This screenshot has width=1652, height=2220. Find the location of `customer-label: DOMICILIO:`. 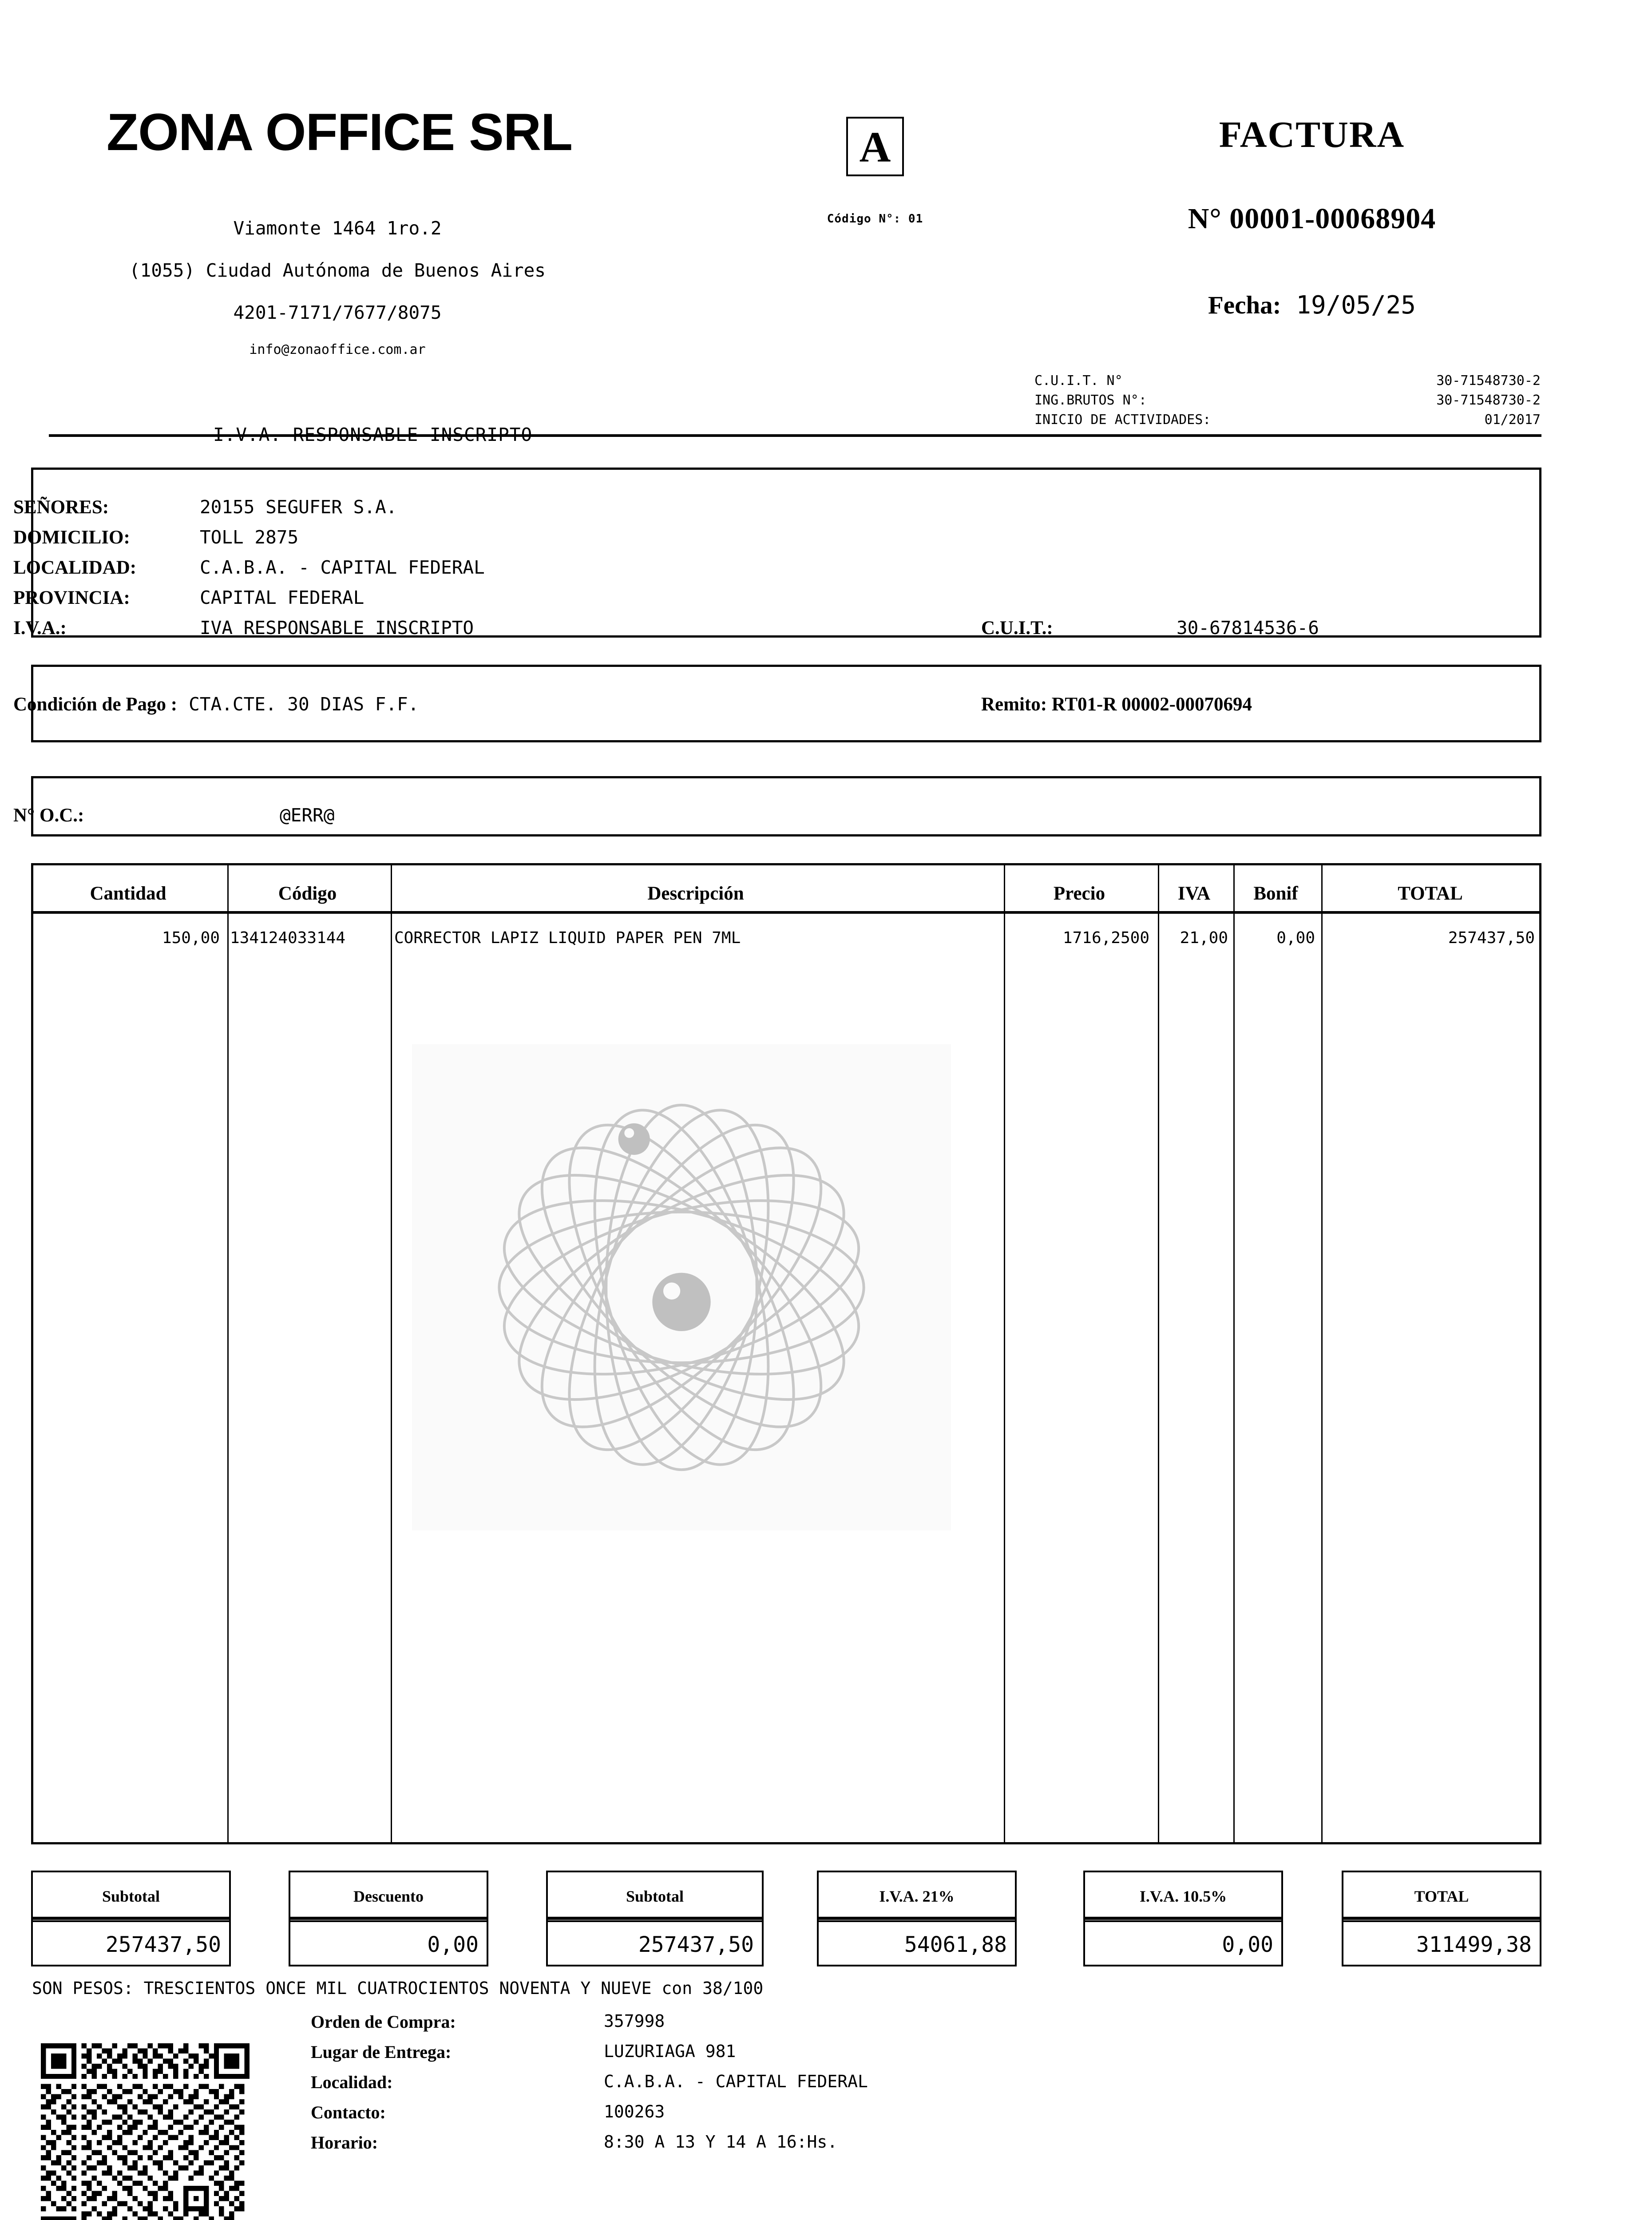

customer-label: DOMICILIO: is located at coordinates (71, 538).